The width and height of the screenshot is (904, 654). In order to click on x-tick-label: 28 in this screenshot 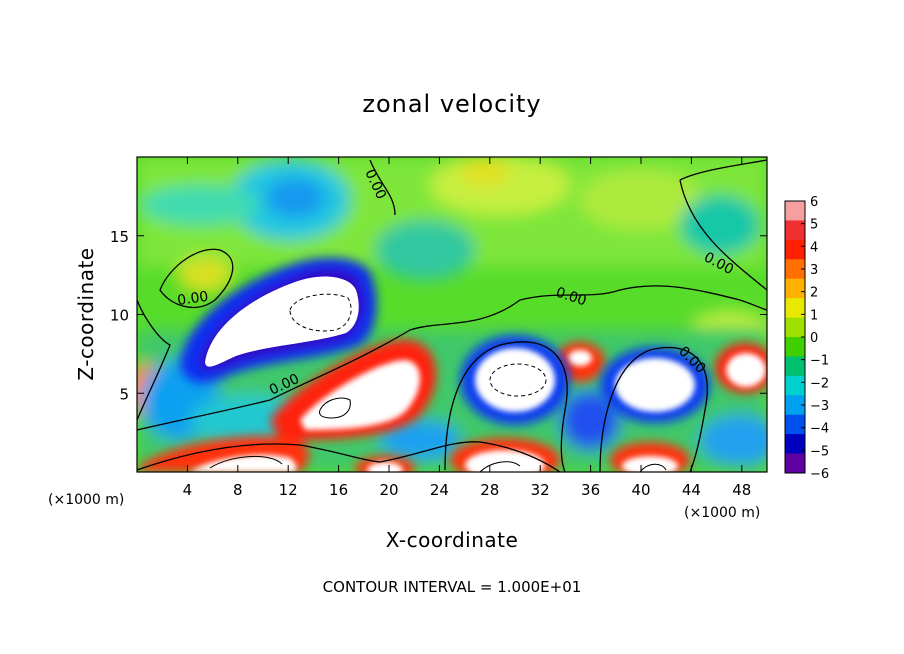, I will do `click(489, 490)`.